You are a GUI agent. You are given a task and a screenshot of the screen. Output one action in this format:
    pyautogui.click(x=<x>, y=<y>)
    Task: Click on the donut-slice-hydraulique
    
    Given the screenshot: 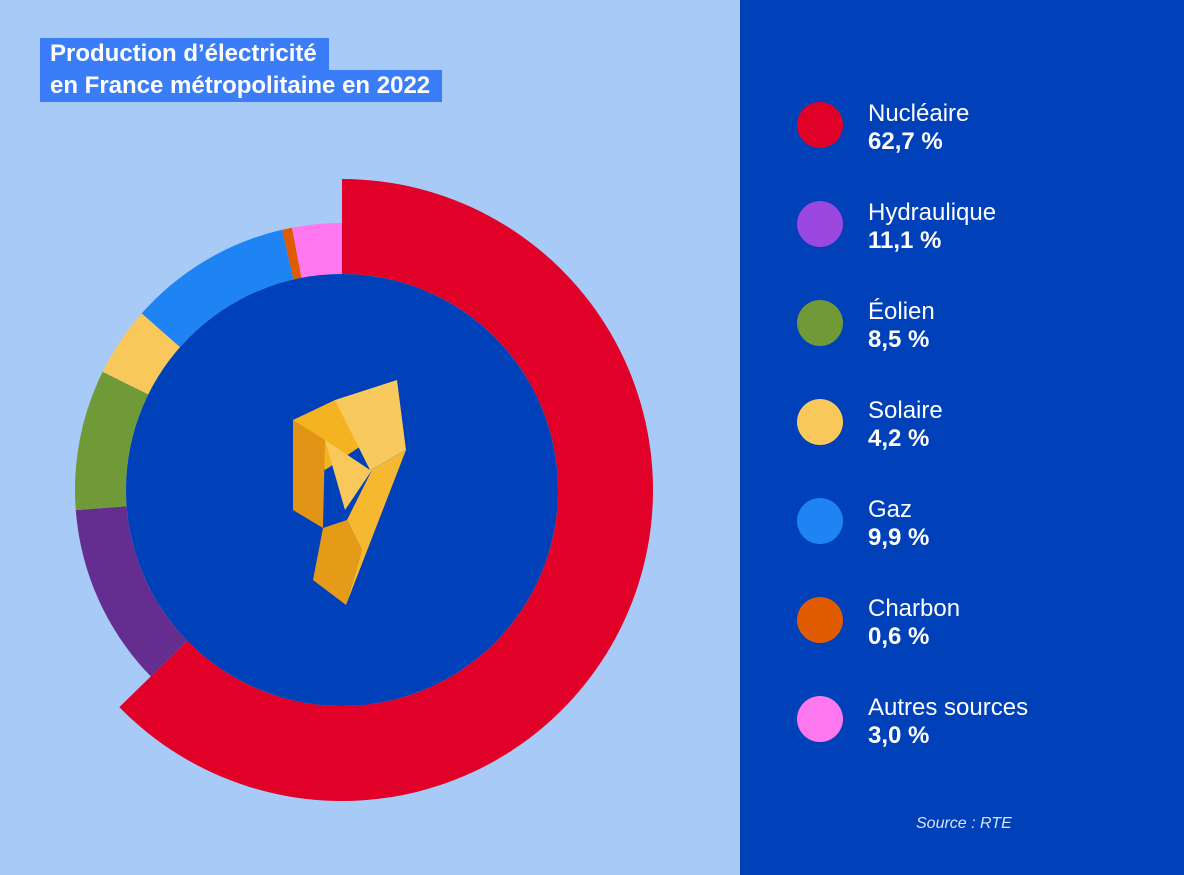 What is the action you would take?
    pyautogui.click(x=131, y=591)
    